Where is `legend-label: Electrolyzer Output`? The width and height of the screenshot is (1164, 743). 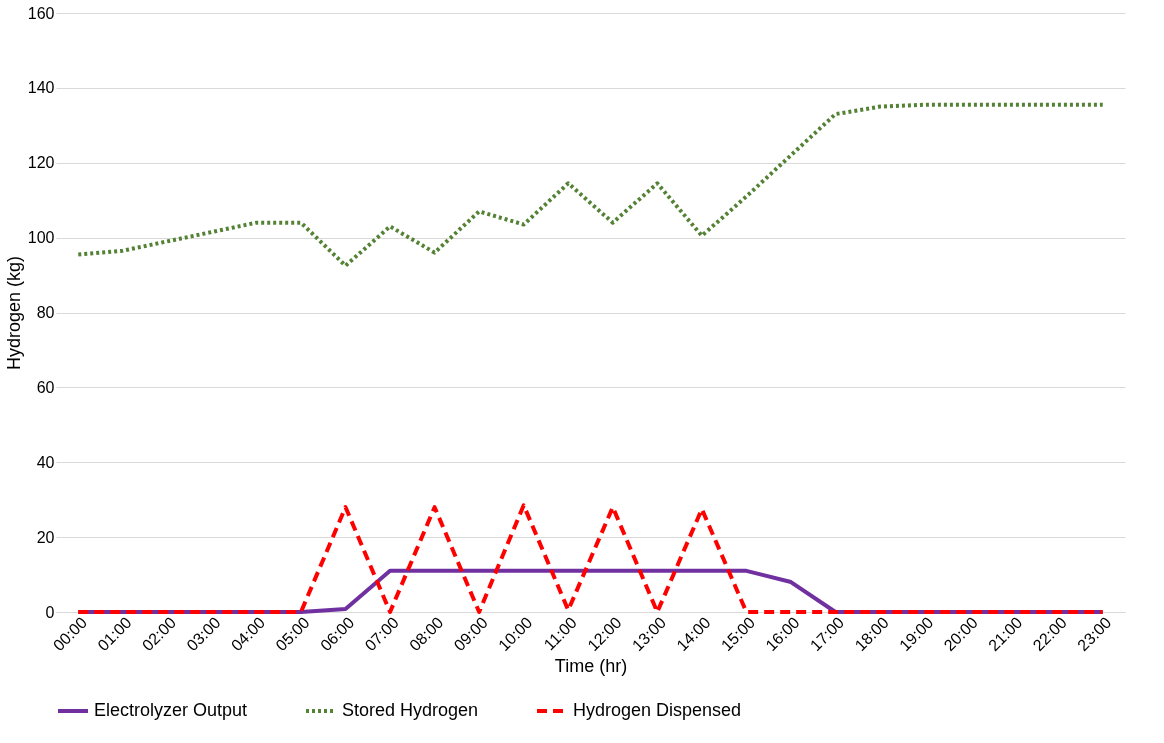
legend-label: Electrolyzer Output is located at coordinates (171, 710).